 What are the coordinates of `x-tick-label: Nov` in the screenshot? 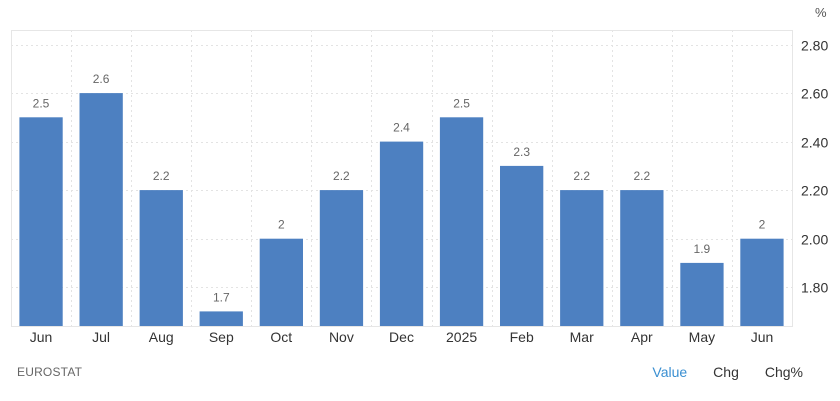 It's located at (341, 337).